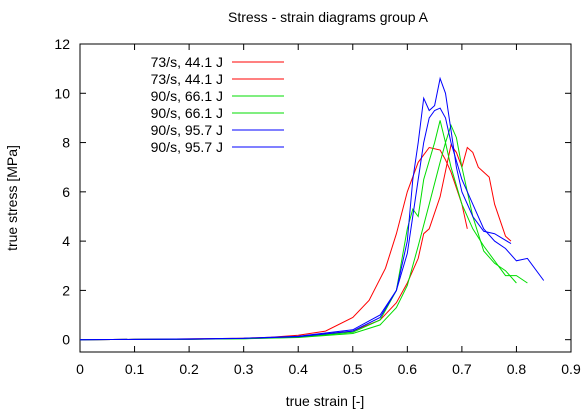  What do you see at coordinates (244, 369) in the screenshot?
I see `x-tick-label: 0.3` at bounding box center [244, 369].